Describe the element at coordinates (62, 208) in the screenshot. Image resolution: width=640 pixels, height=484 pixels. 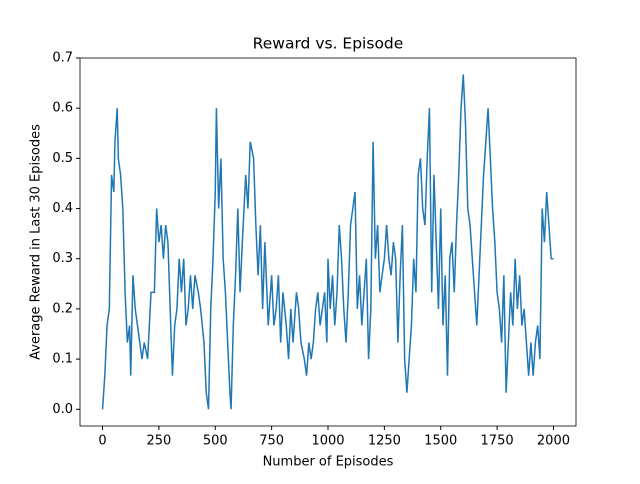
I see `y-tick-label: 0.4` at that location.